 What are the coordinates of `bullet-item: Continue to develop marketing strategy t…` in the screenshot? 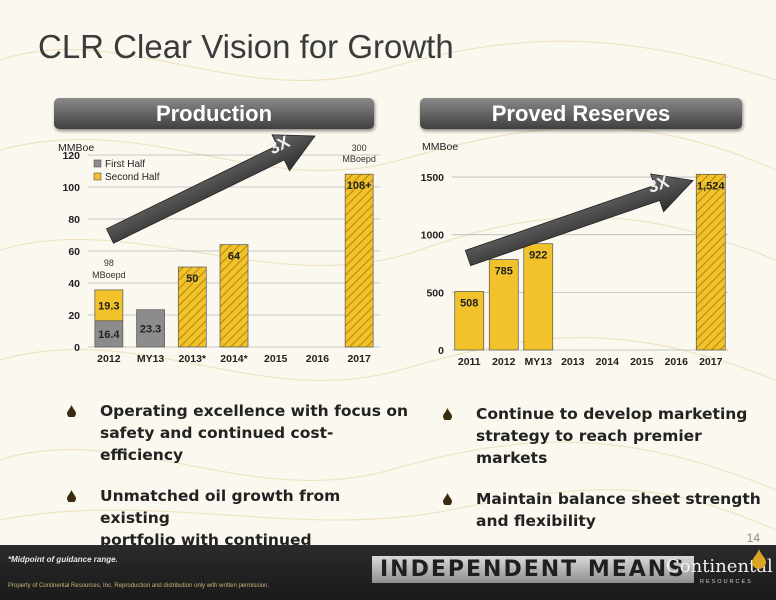 It's located at (603, 436).